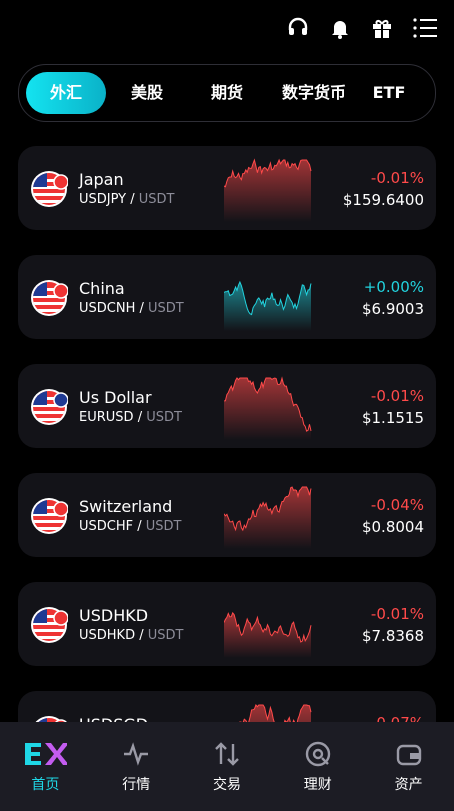  What do you see at coordinates (383, 200) in the screenshot?
I see `price: $159.6400` at bounding box center [383, 200].